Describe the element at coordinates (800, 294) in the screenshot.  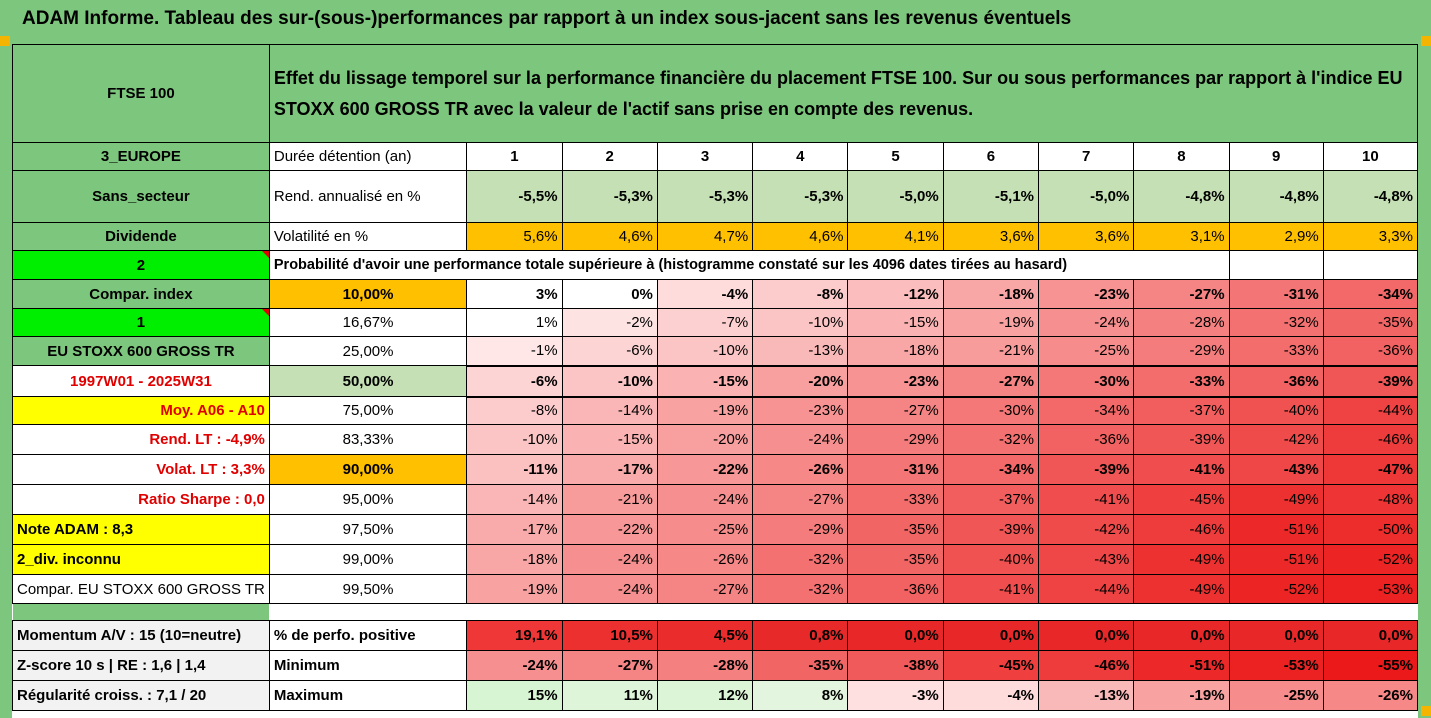
I see `percentile-cell: -8%` at that location.